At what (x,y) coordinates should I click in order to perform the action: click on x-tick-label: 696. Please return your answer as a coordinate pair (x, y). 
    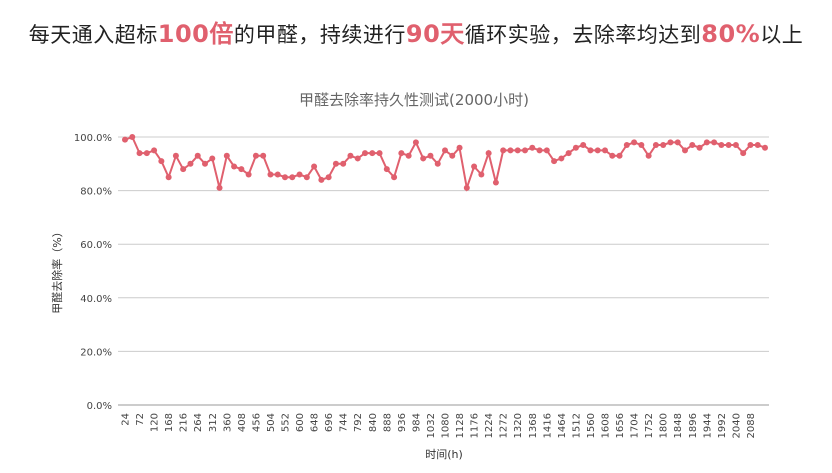
    Looking at the image, I should click on (329, 422).